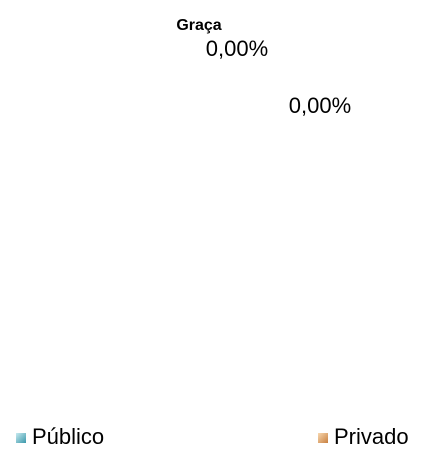 This screenshot has height=450, width=428. I want to click on legend-label: Privado, so click(371, 436).